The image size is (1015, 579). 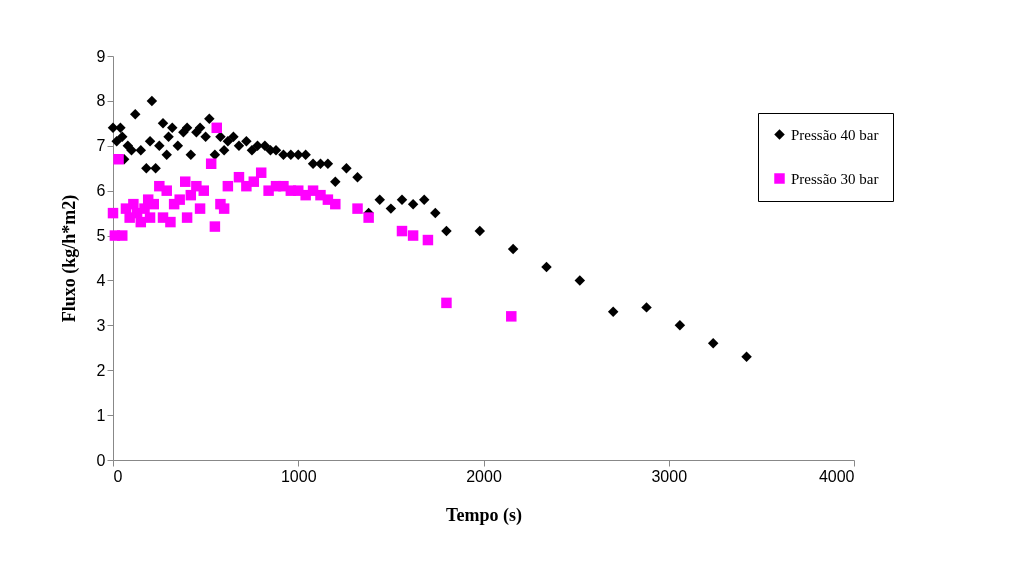 What do you see at coordinates (484, 476) in the screenshot?
I see `x-tick-label: 2000` at bounding box center [484, 476].